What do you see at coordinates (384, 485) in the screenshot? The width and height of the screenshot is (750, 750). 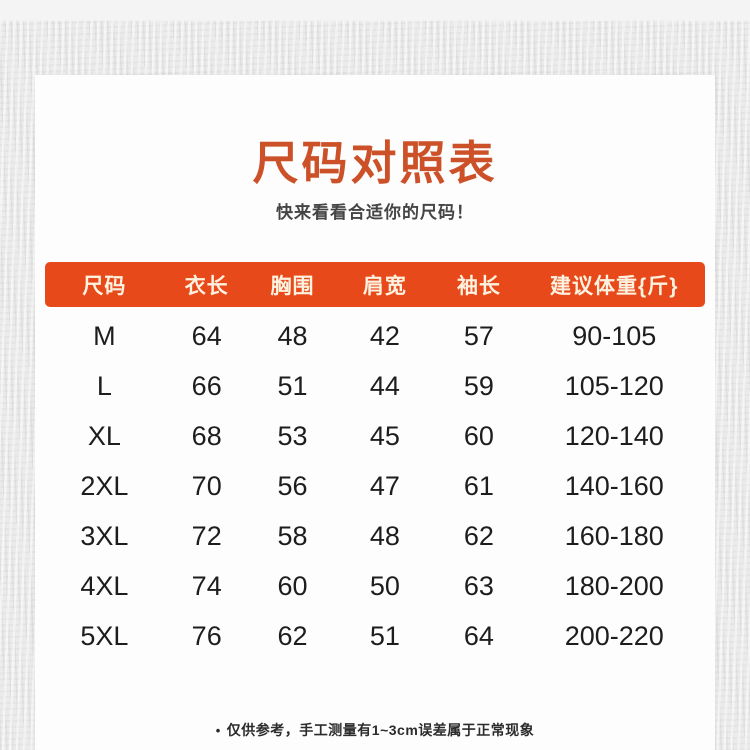 I see `cell-shoulder: 47` at bounding box center [384, 485].